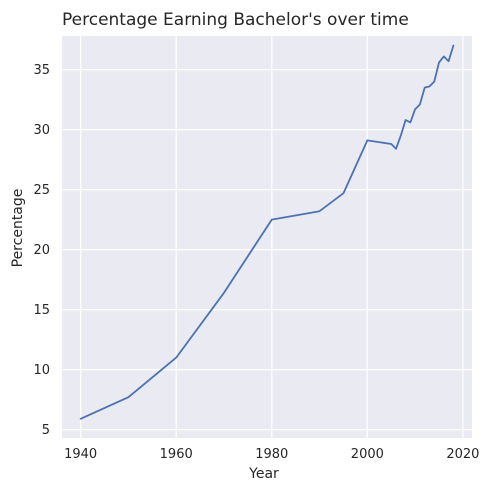 The width and height of the screenshot is (484, 496). Describe the element at coordinates (176, 454) in the screenshot. I see `x-tick-label-1960: 1960` at that location.